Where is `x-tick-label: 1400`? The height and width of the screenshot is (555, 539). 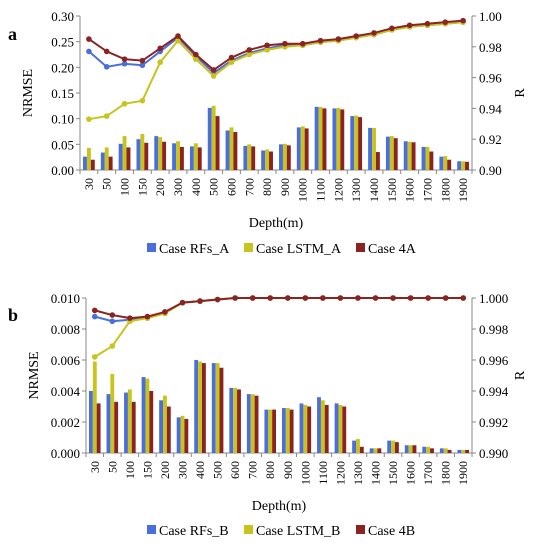
x-tick-label: 1400 is located at coordinates (374, 190).